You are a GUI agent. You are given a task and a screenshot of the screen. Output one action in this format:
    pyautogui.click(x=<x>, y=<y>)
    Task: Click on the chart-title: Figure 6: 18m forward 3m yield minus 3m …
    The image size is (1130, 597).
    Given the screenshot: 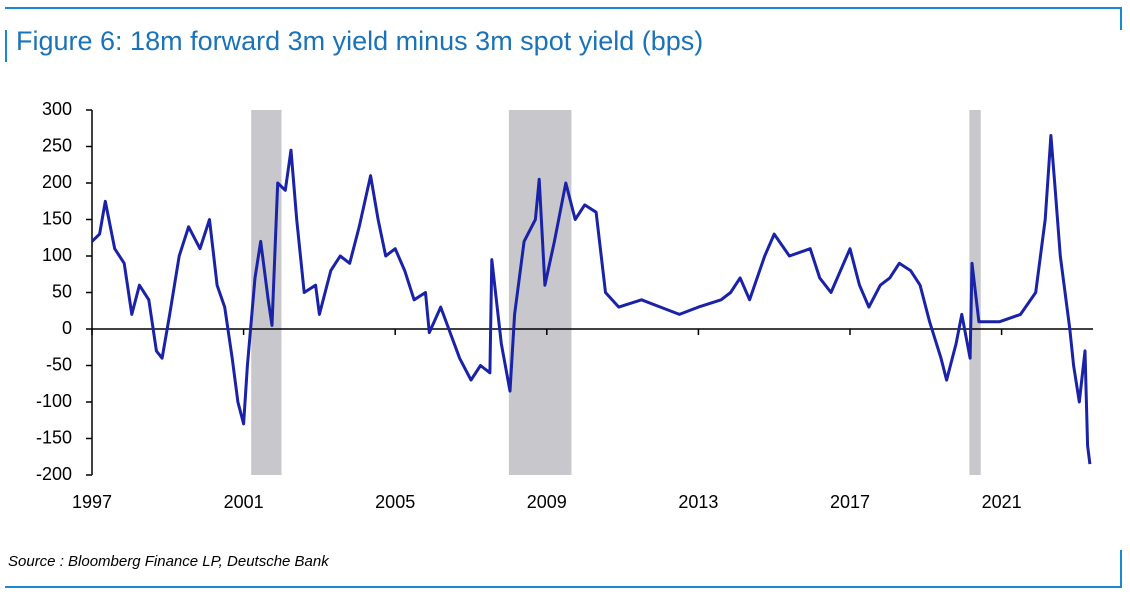 What is the action you would take?
    pyautogui.click(x=359, y=41)
    